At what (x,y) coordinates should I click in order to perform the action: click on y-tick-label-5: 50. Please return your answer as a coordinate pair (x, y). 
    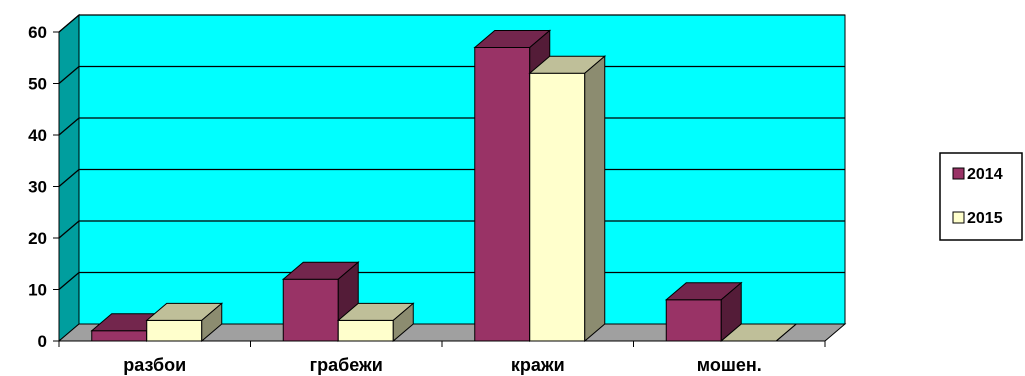
    Looking at the image, I should click on (37, 84).